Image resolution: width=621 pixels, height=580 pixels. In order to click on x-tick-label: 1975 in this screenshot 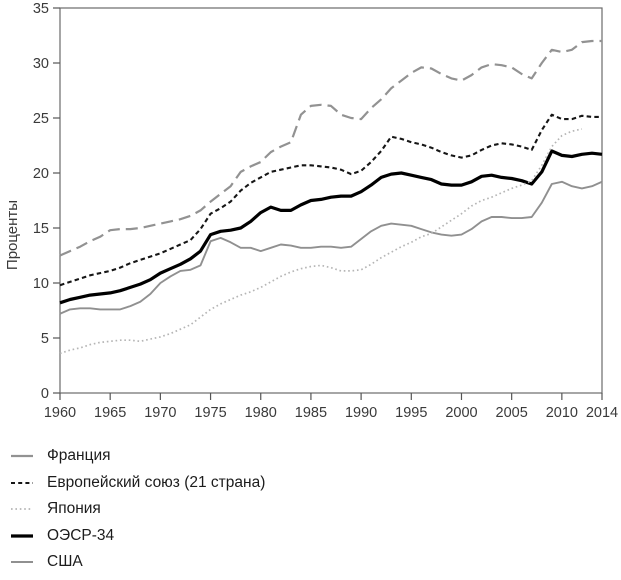, I will do `click(210, 413)`.